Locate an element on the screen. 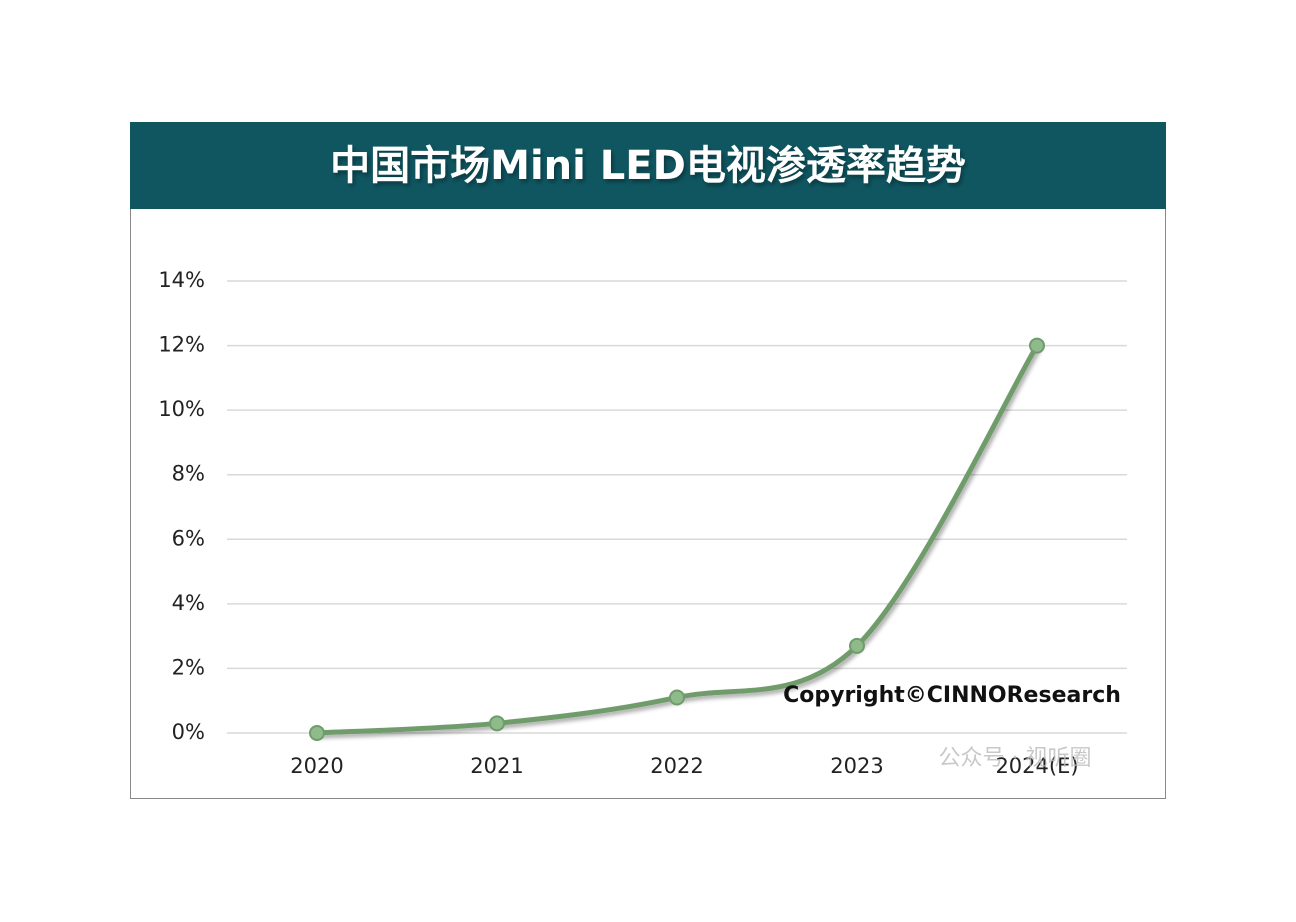 Image resolution: width=1296 pixels, height=922 pixels. watermark: 公众号 · 视听圈 is located at coordinates (1015, 758).